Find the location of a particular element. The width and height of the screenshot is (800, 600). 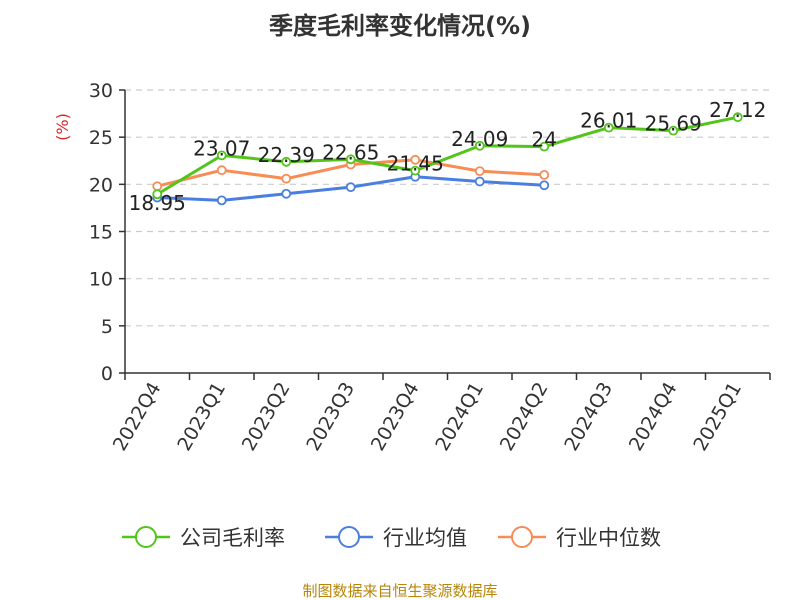

y-tick-label: 5 is located at coordinates (107, 327).